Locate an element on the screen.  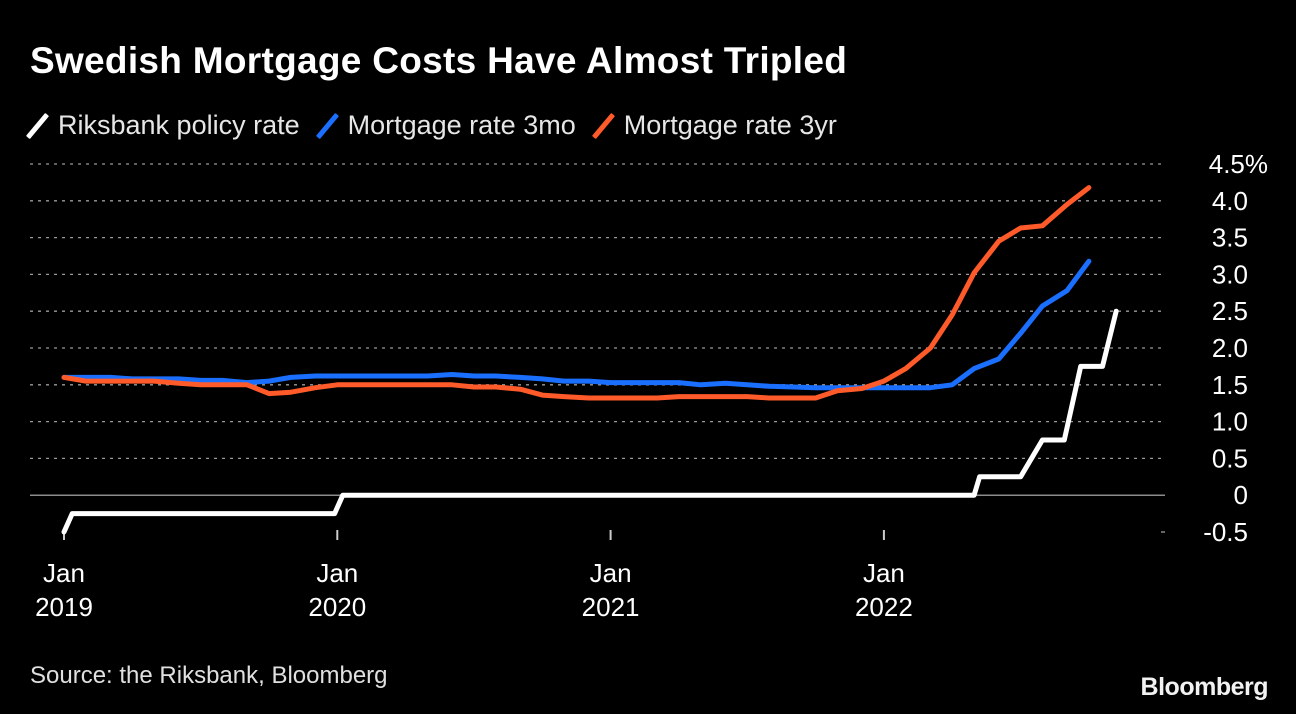
legend-label-mortgage-3yr: Mortgage rate 3yr is located at coordinates (730, 125).